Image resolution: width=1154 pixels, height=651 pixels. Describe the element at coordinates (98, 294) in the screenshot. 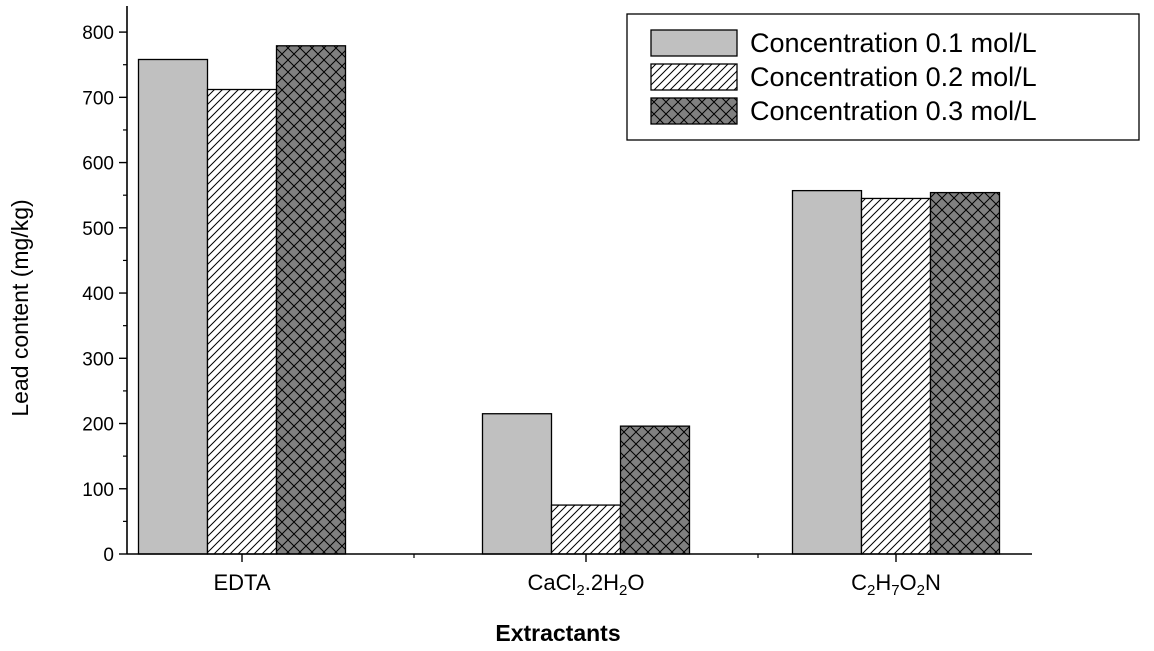

I see `y-tick-label: 400` at that location.